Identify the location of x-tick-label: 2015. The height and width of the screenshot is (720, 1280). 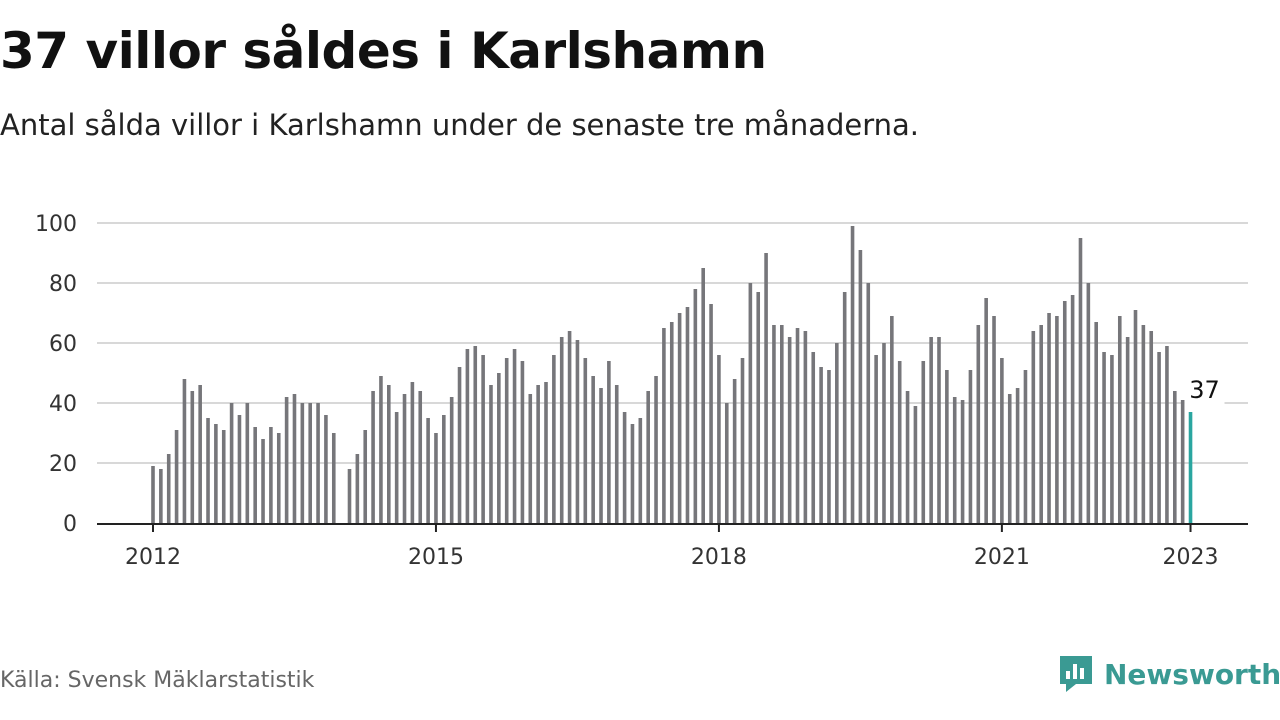
(436, 557).